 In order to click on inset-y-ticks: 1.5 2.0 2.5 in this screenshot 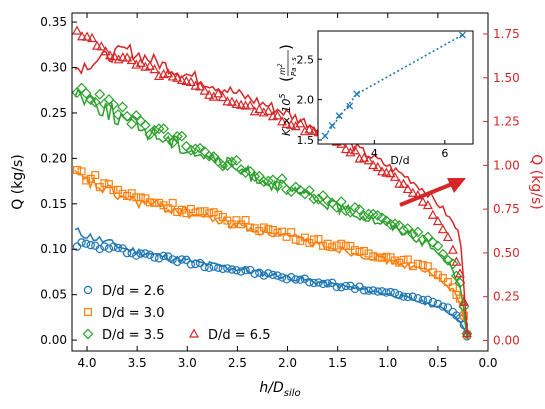, I will do `click(309, 100)`.